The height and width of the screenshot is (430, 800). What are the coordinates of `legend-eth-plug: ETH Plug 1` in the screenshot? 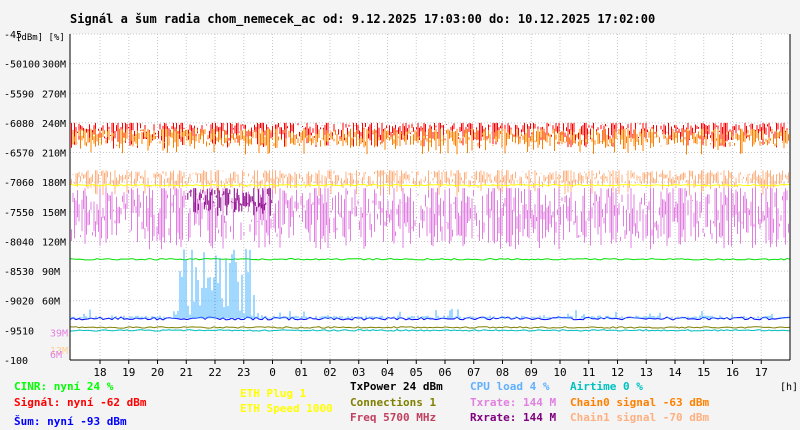 It's located at (273, 393).